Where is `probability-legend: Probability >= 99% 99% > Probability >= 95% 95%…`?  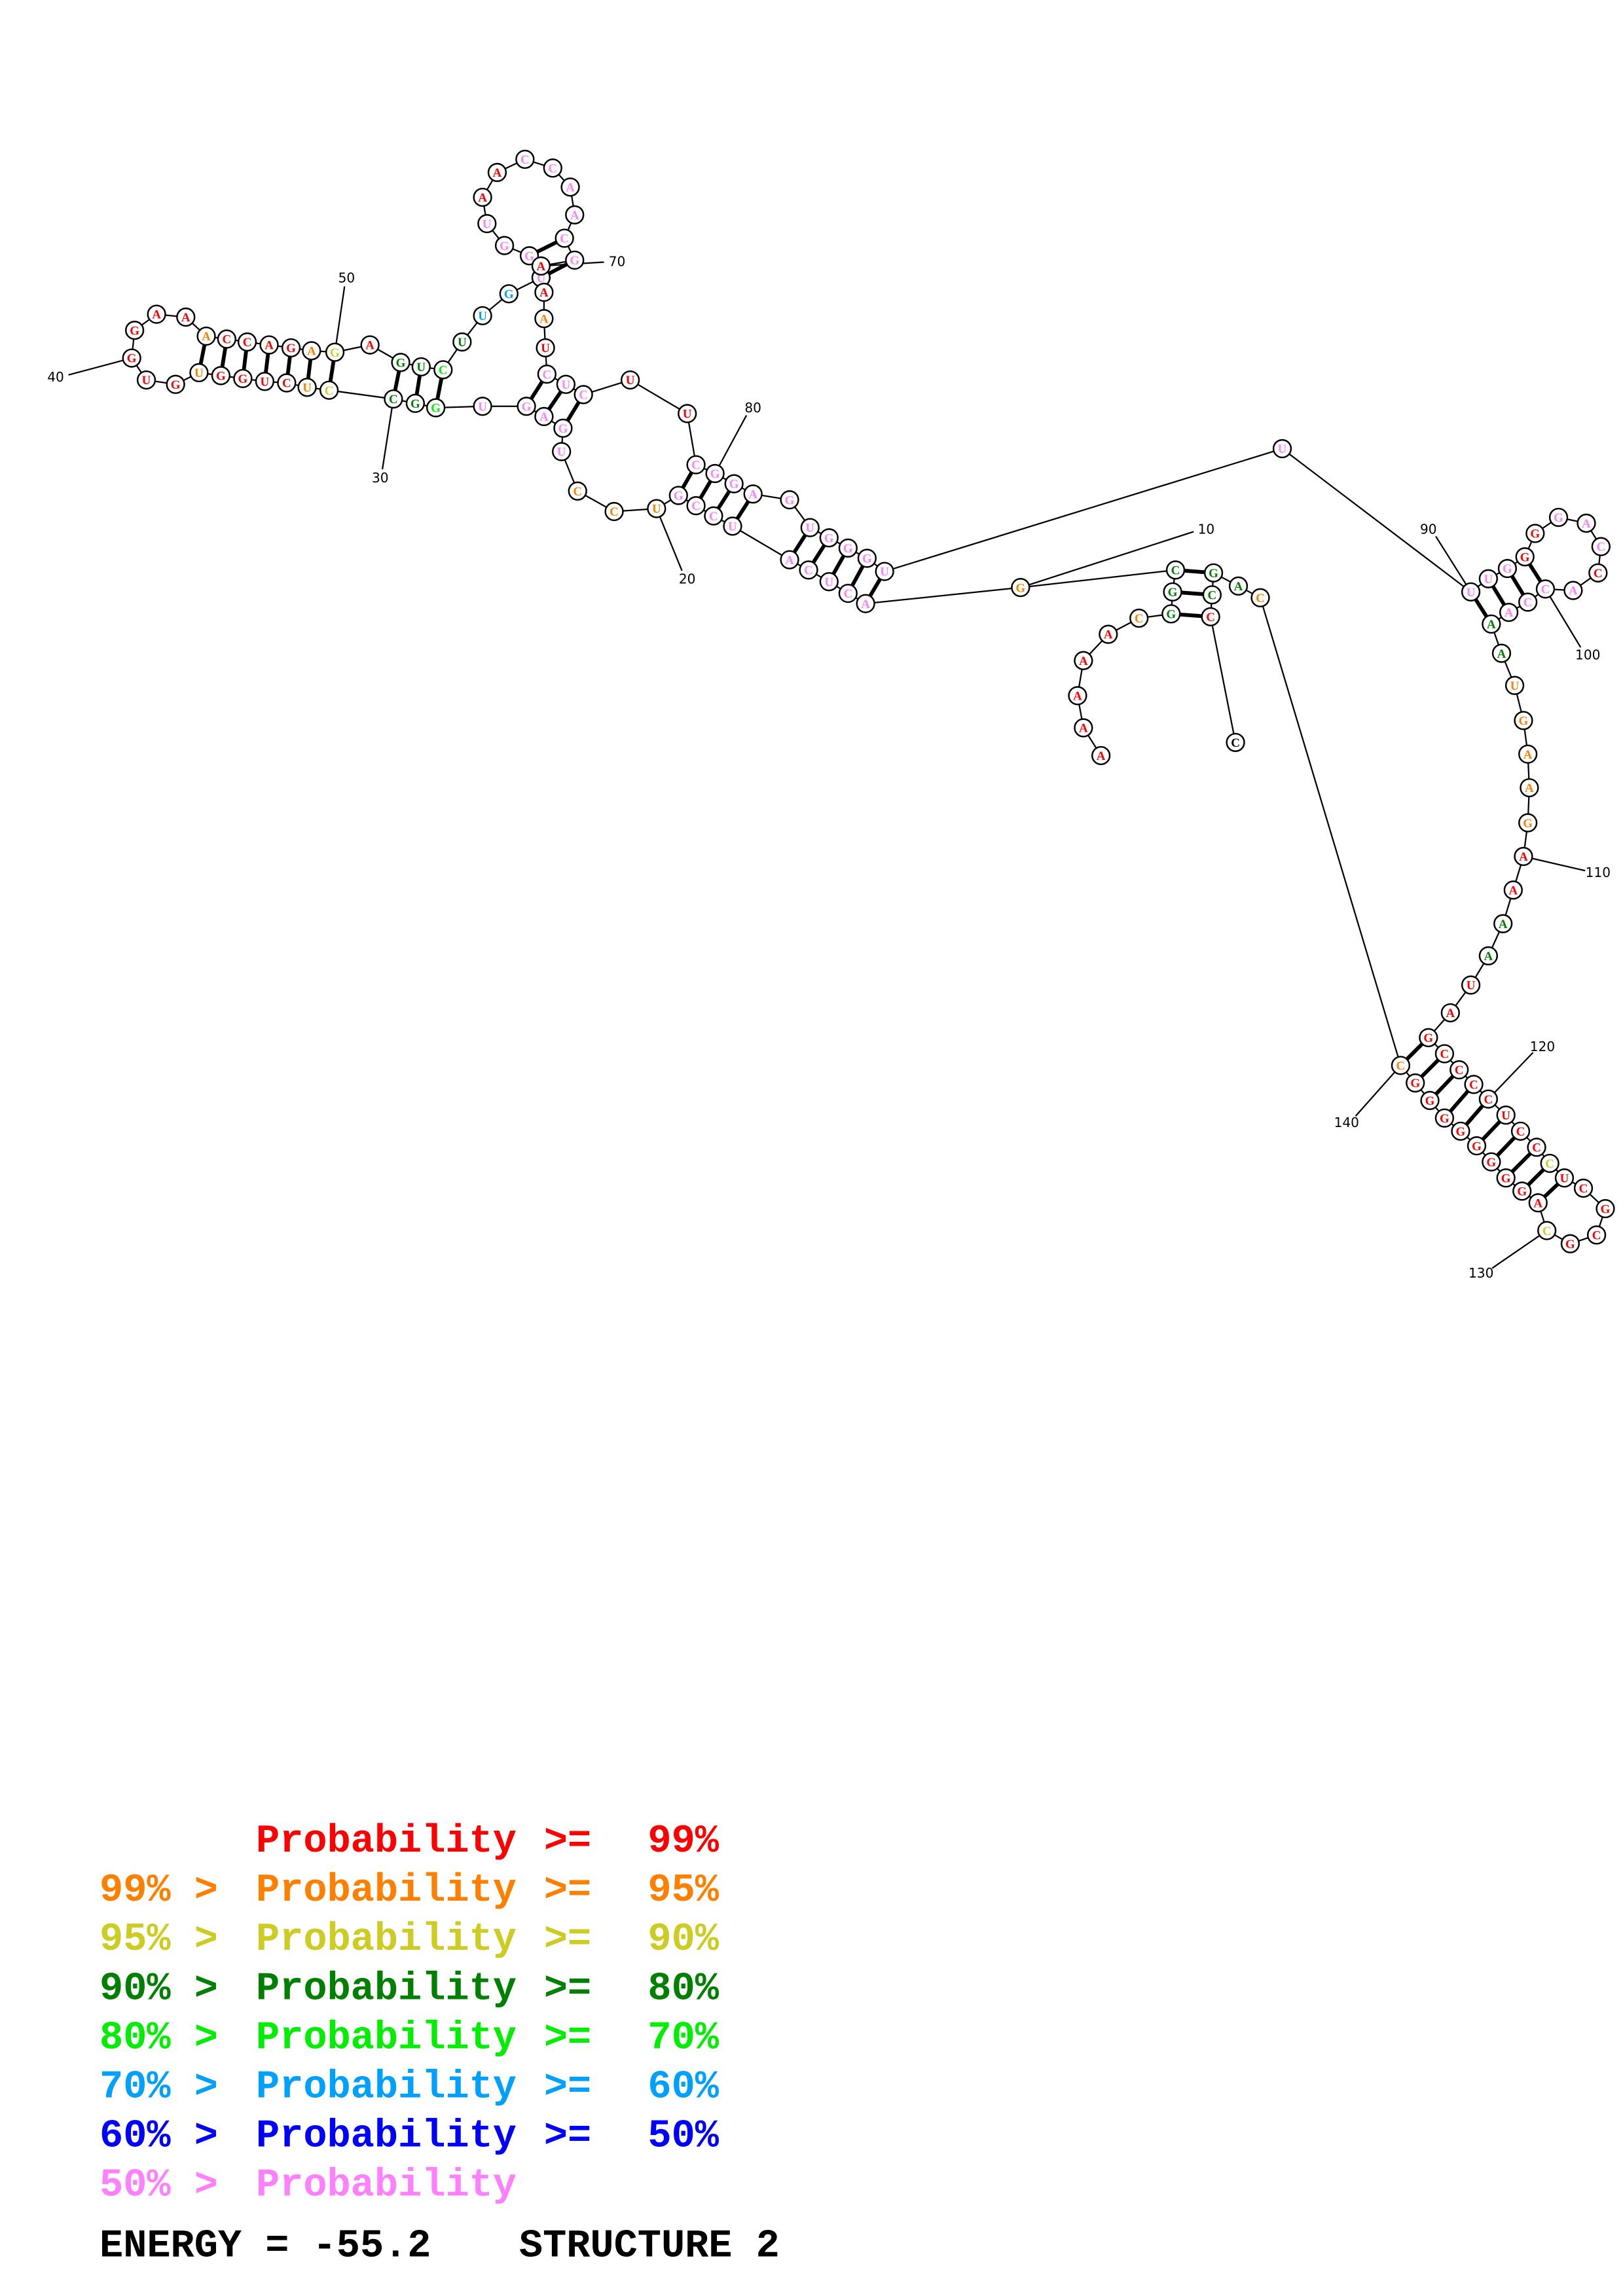
probability-legend: Probability >= 99% 99% > Probability >= 95% 95%… is located at coordinates (410, 2014).